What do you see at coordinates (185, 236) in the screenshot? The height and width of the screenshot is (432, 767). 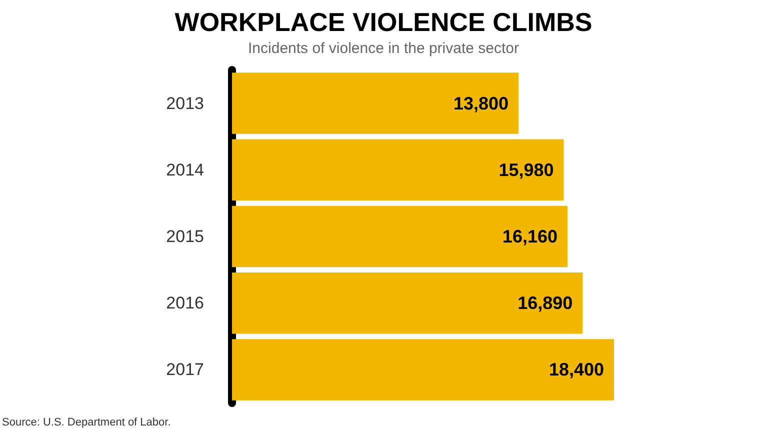 I see `y-tick-label: 2015` at bounding box center [185, 236].